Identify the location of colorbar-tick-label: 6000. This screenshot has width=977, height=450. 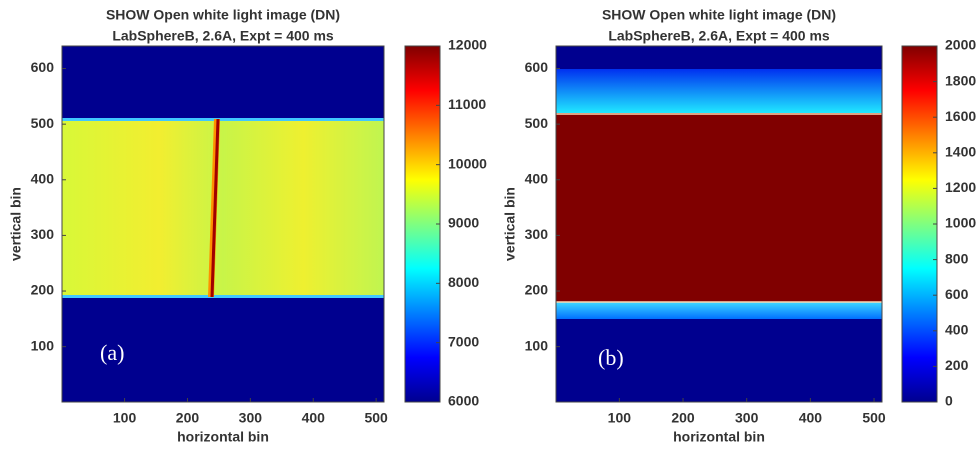
(463, 401).